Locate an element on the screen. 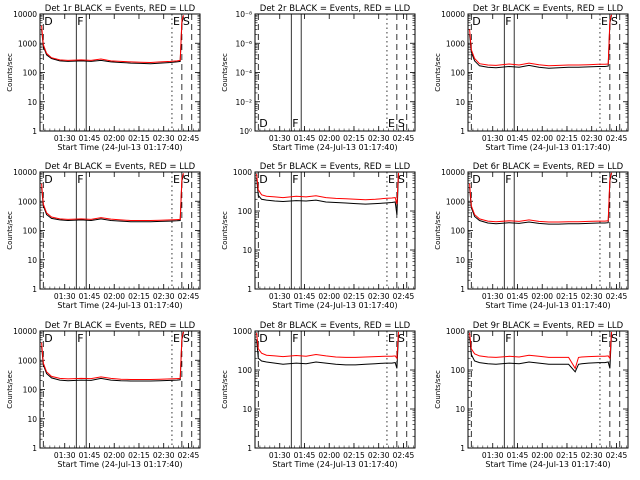 The width and height of the screenshot is (640, 480). panel-title: Det 6r BLACK = Events, RED = LLD is located at coordinates (548, 167).